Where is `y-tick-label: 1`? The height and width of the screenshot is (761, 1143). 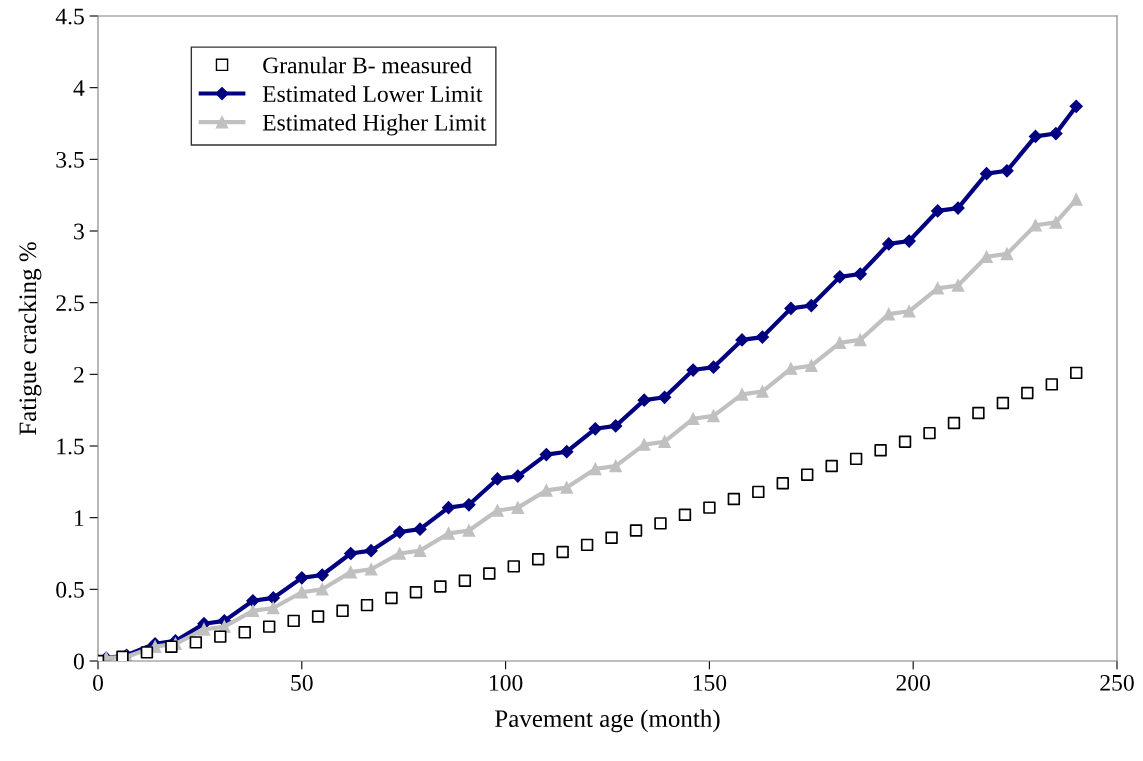 y-tick-label: 1 is located at coordinates (79, 518).